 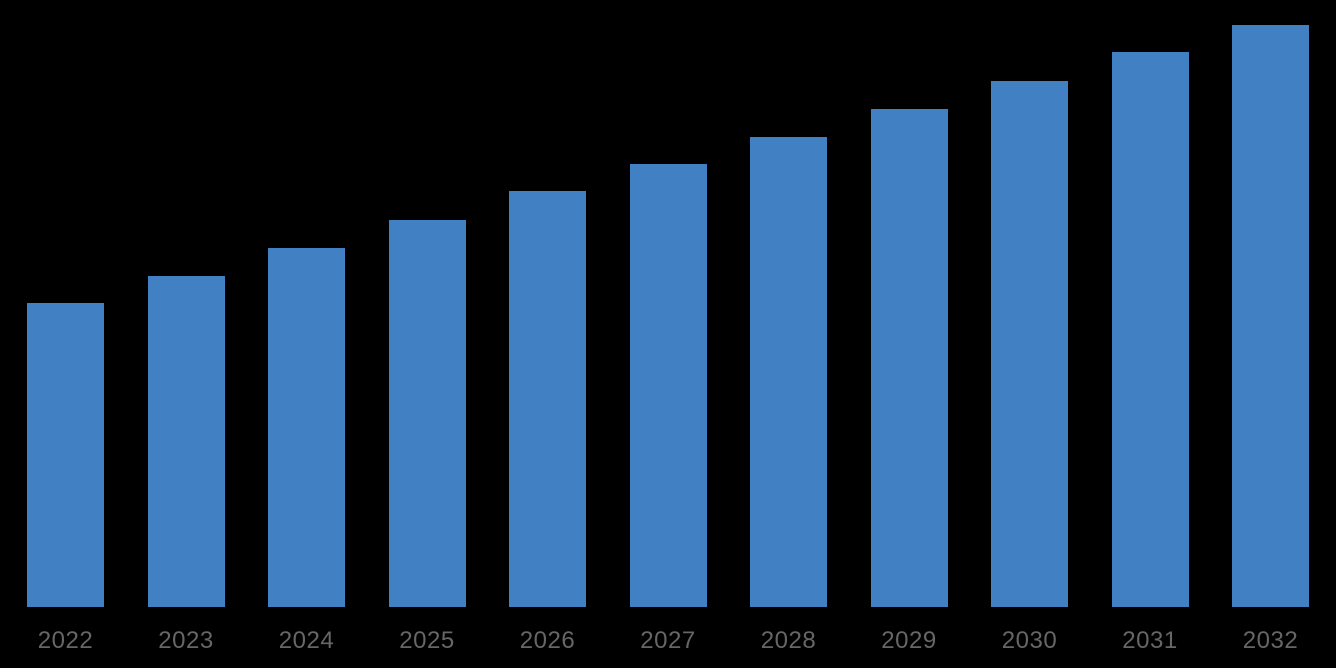 What do you see at coordinates (306, 427) in the screenshot?
I see `bar-2024` at bounding box center [306, 427].